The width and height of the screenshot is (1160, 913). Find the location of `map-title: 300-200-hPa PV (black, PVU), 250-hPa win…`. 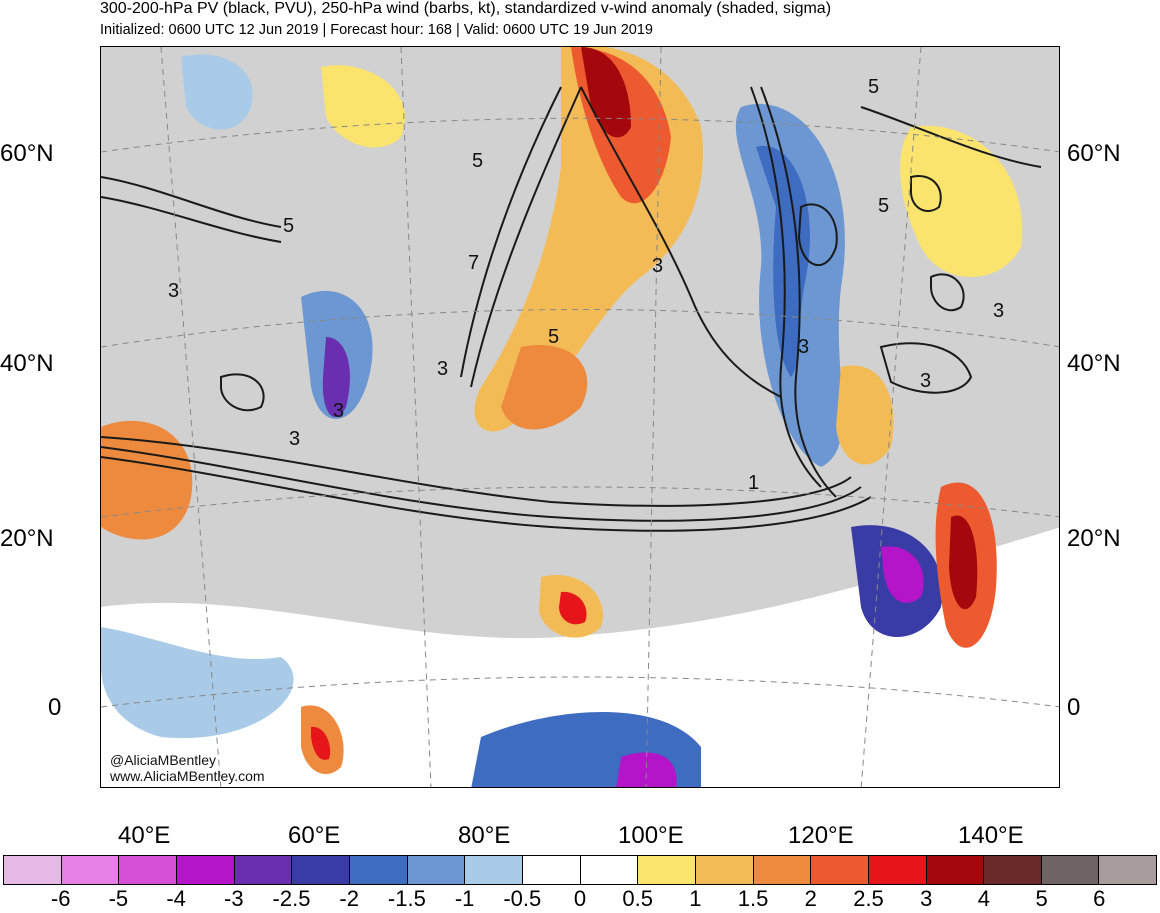

map-title: 300-200-hPa PV (black, PVU), 250-hPa win… is located at coordinates (466, 8).